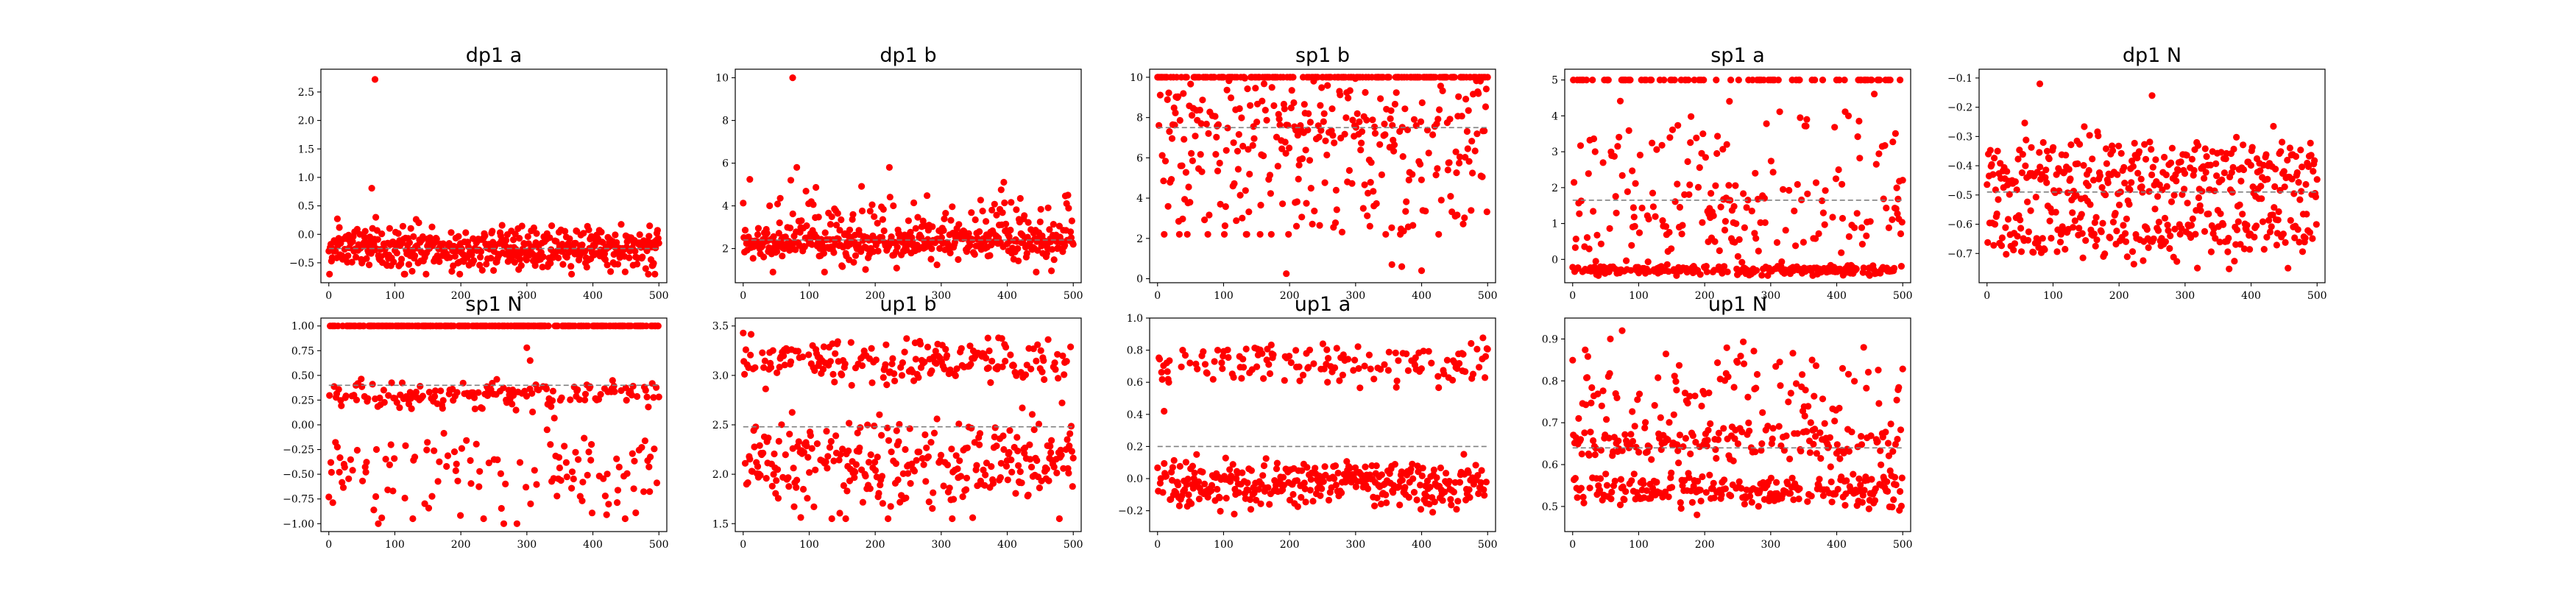 The width and height of the screenshot is (2576, 589). Describe the element at coordinates (1139, 118) in the screenshot. I see `y-tick-label: 8` at that location.